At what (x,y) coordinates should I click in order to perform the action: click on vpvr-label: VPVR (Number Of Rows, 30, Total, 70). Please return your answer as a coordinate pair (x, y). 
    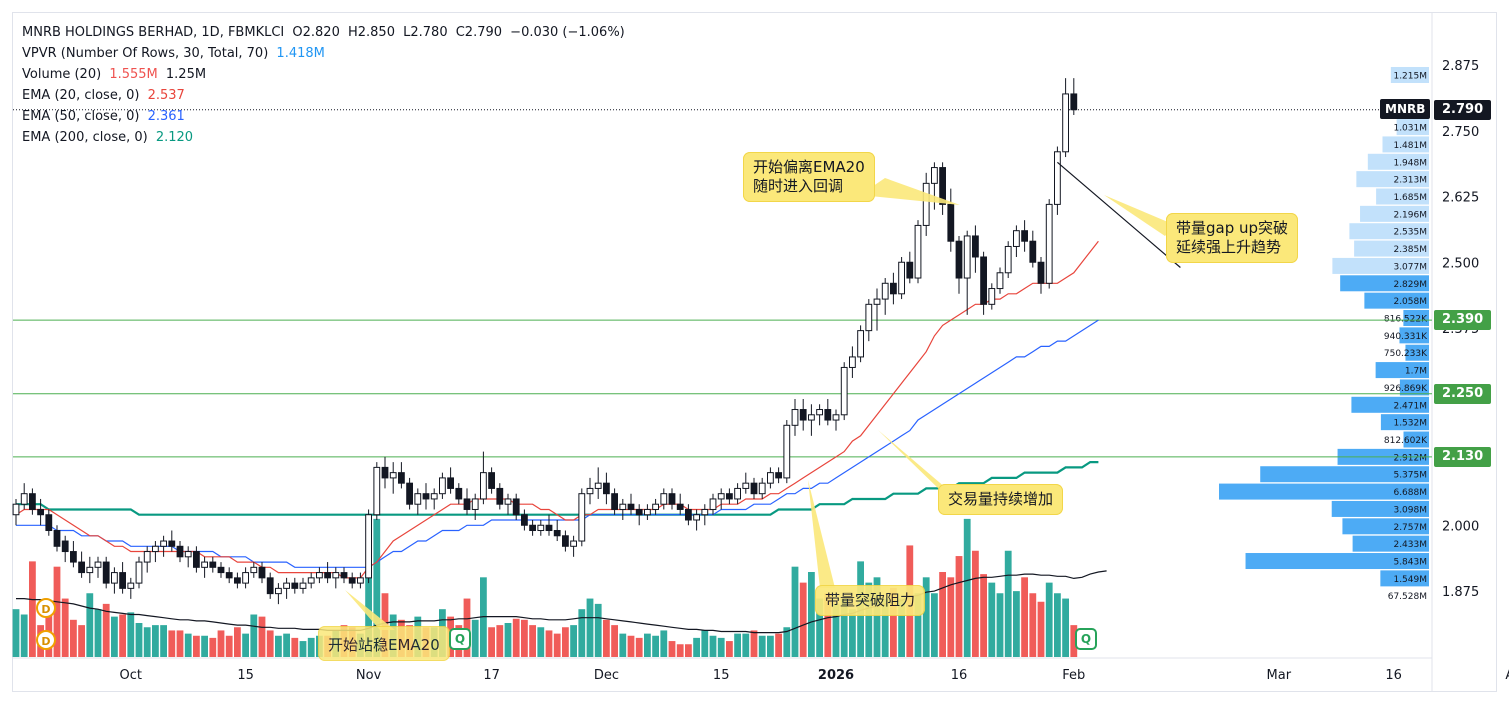
    Looking at the image, I should click on (145, 53).